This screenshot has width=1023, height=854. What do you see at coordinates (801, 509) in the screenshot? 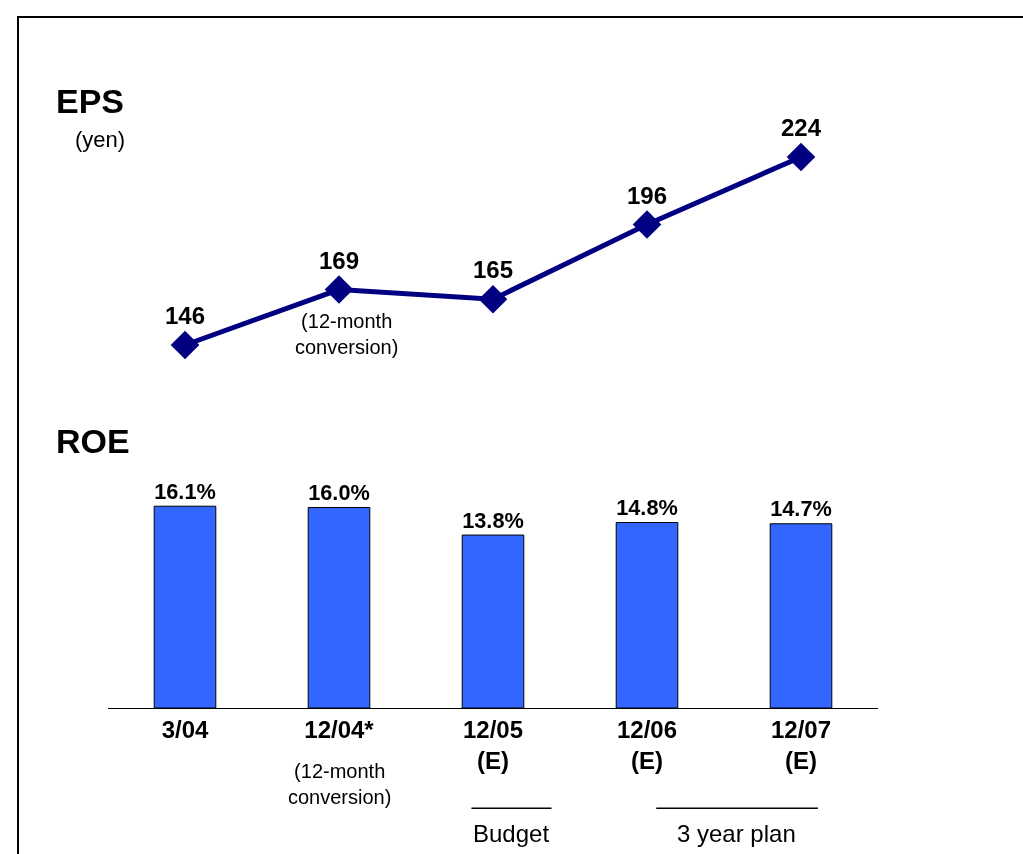
I see `data-label: 14.7%` at bounding box center [801, 509].